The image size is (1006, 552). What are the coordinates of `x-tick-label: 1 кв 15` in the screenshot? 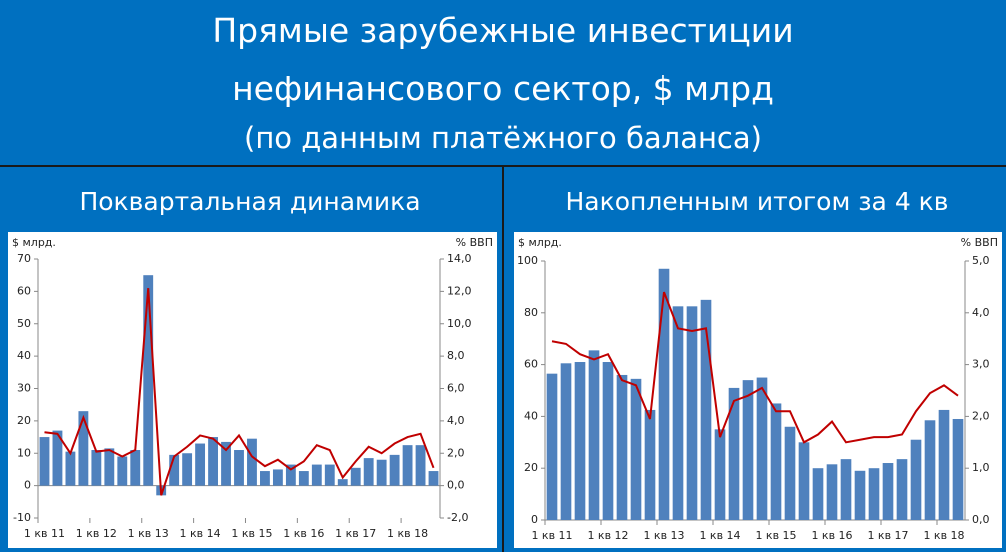 It's located at (775, 535).